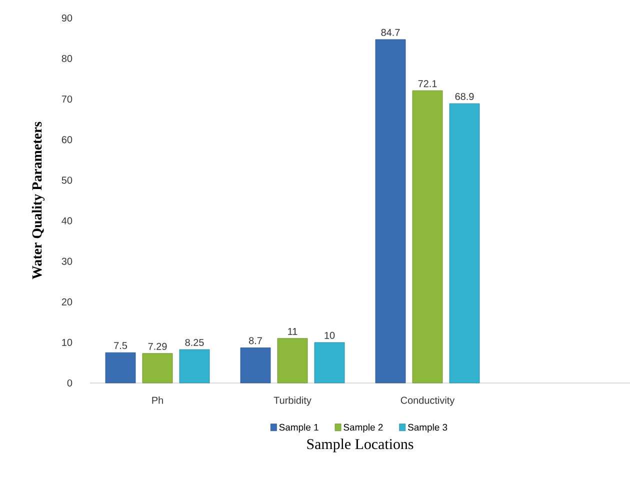 This screenshot has width=630, height=486. Describe the element at coordinates (360, 445) in the screenshot. I see `x-axis-title: Sample Locations` at that location.